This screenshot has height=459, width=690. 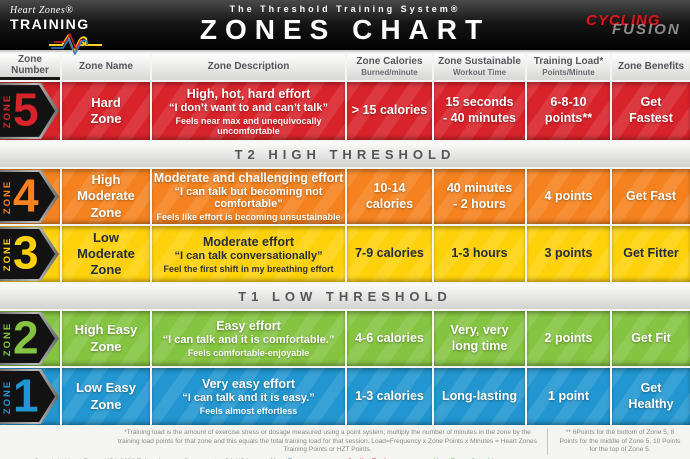 I want to click on t1-label: T1 LOW THRESHOLD, so click(x=345, y=296).